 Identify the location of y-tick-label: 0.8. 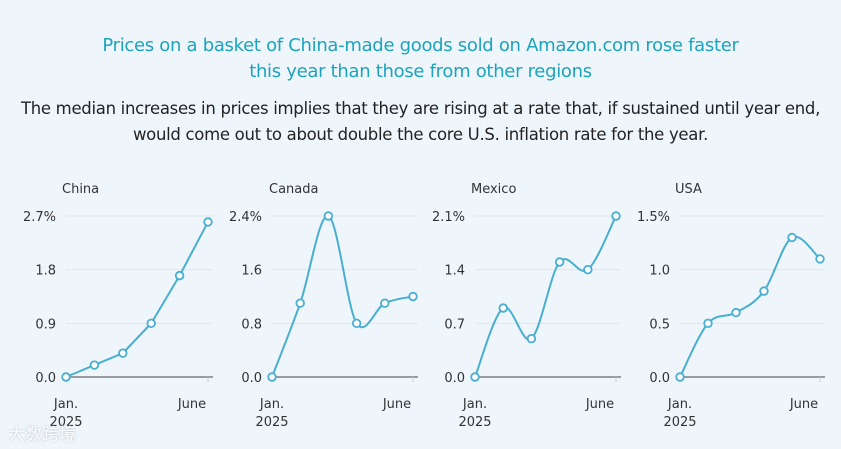
(251, 324).